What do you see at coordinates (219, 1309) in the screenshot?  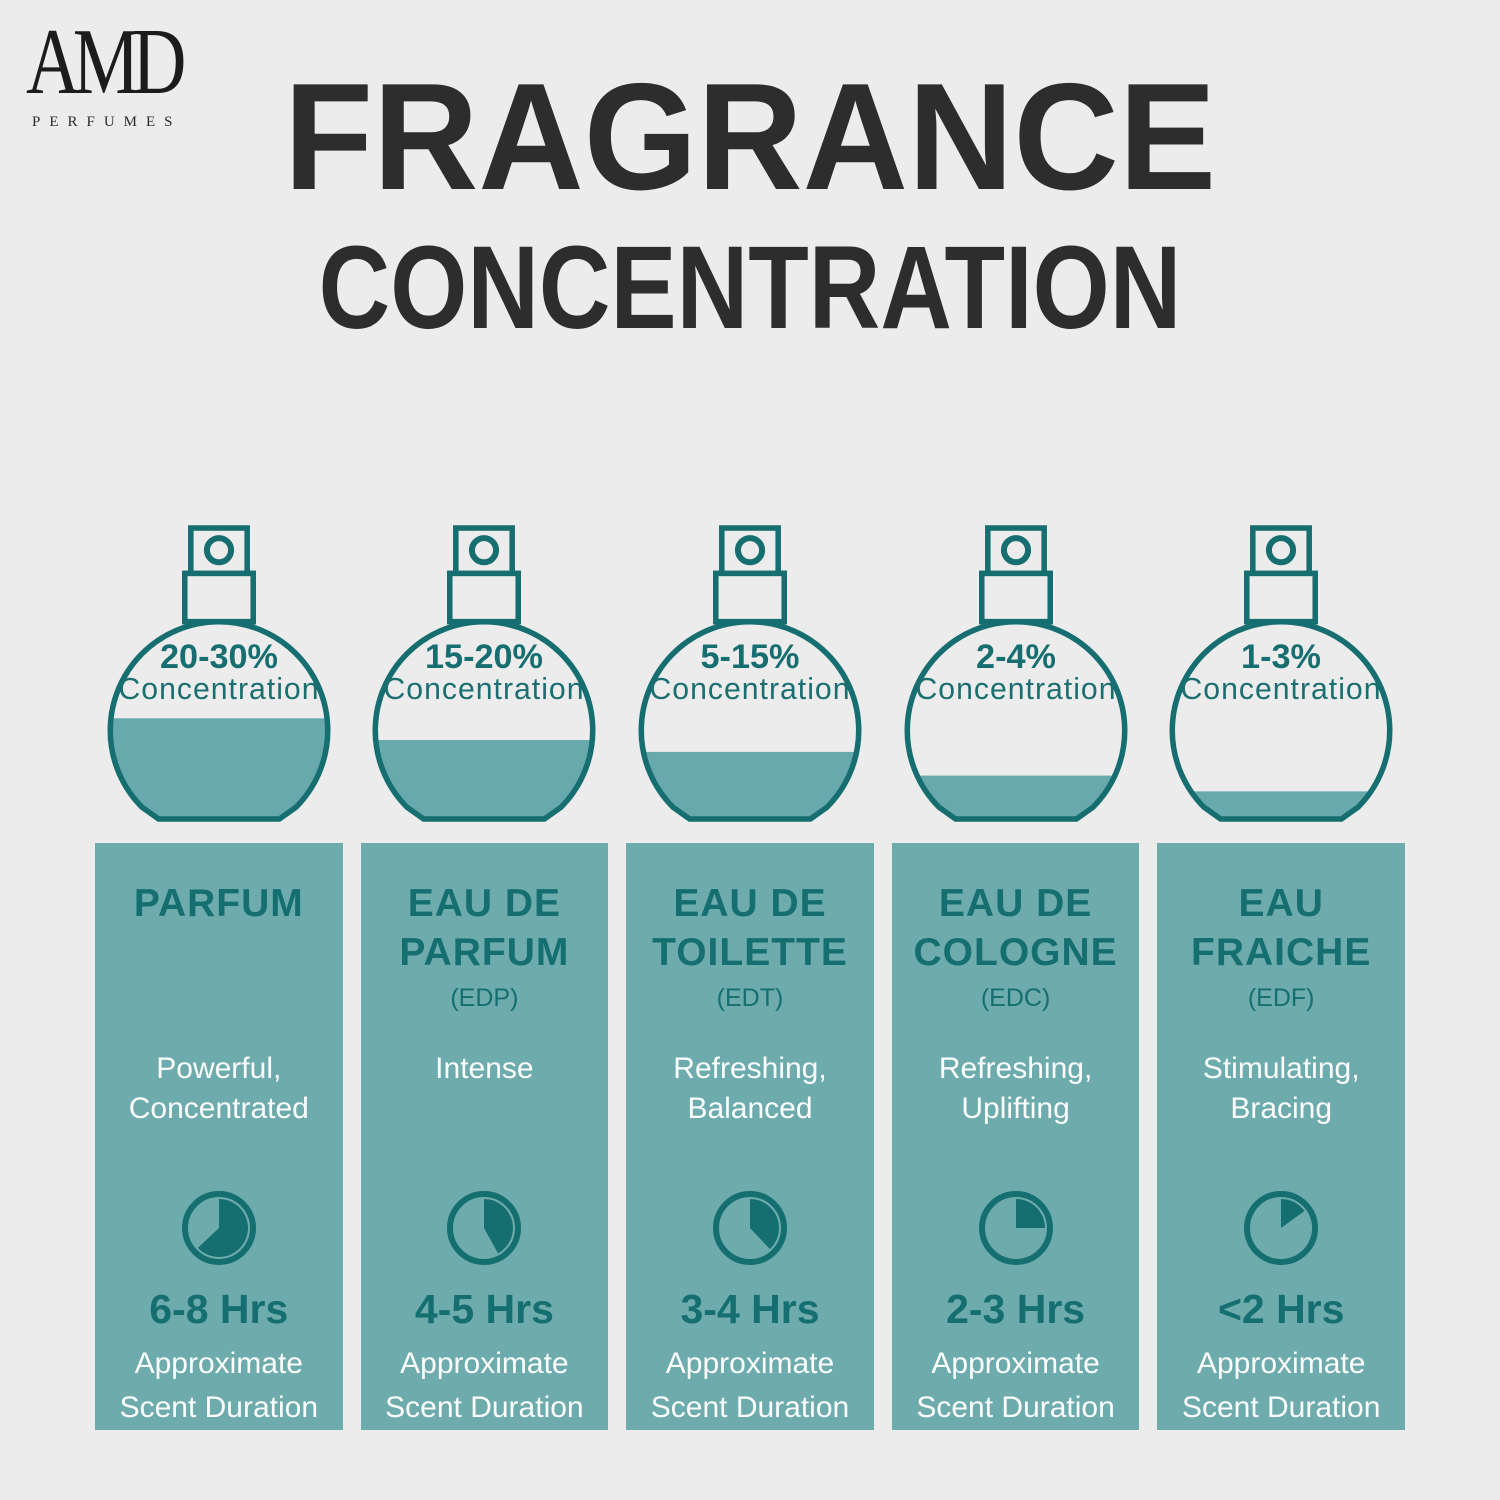 I see `scent-duration-value: 6-8 Hrs` at bounding box center [219, 1309].